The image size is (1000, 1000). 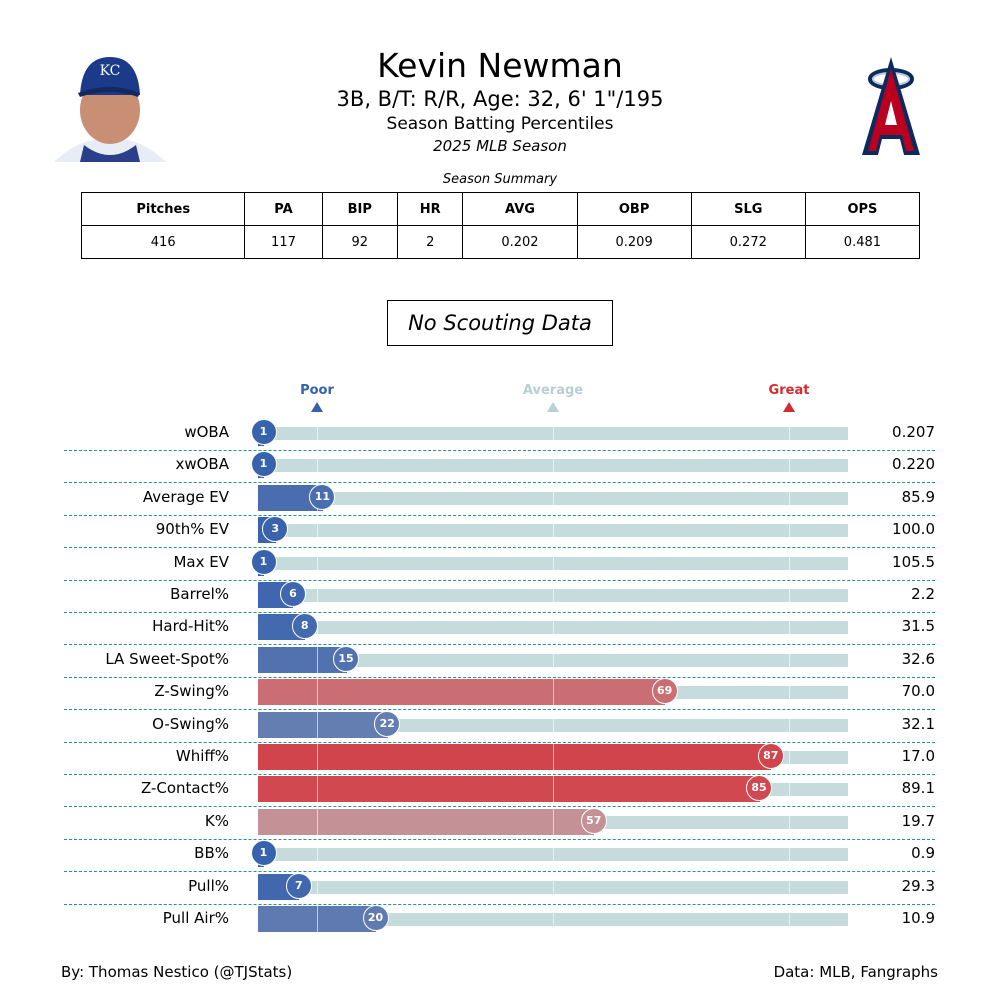 I want to click on metric-name: Pull%, so click(x=208, y=885).